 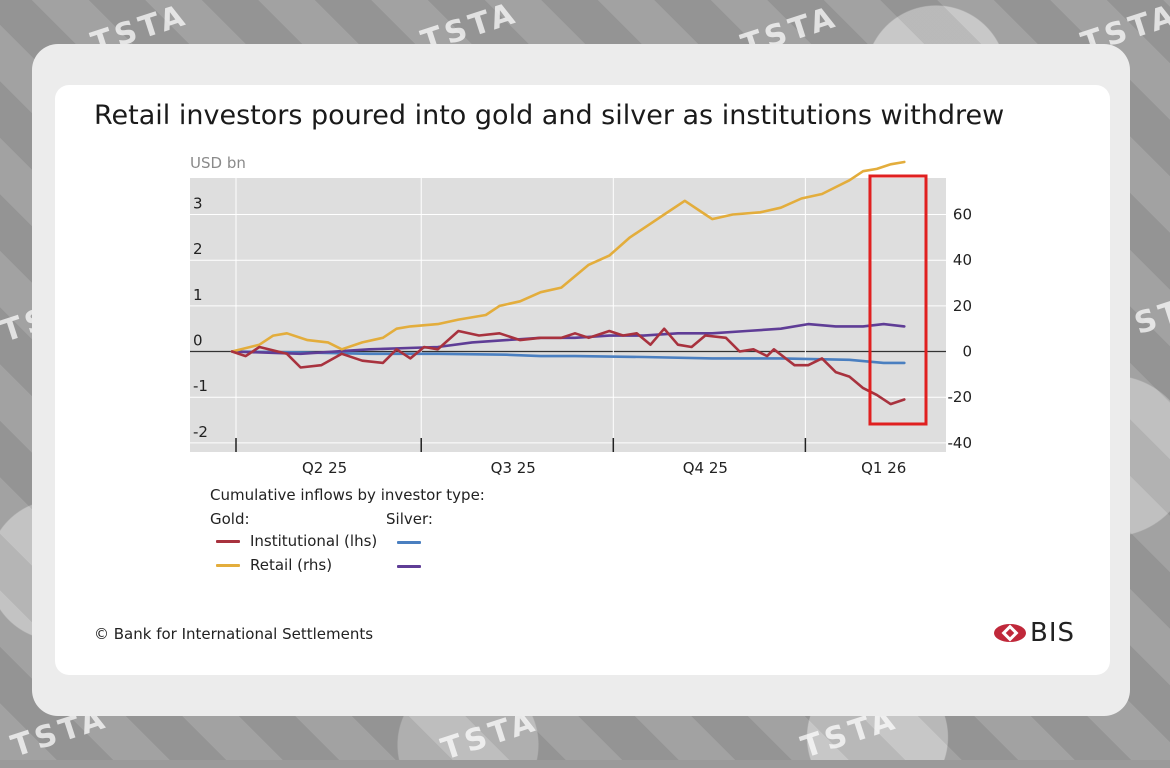 I want to click on right-axis: 60 40 20 0 -20 -40, so click(x=960, y=329).